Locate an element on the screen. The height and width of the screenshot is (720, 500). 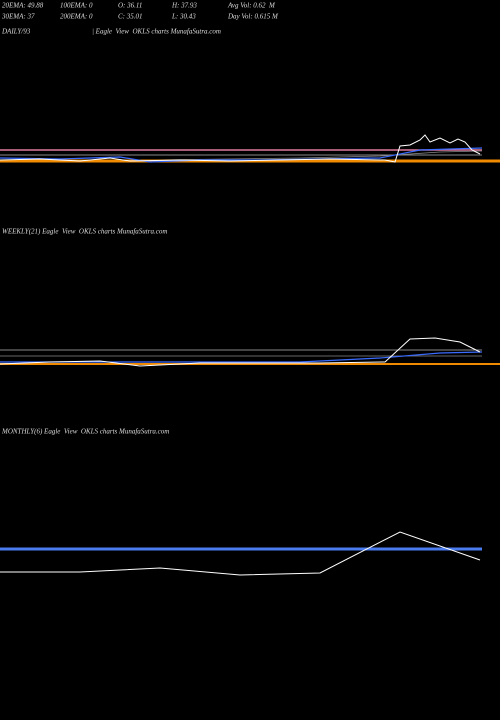
daily-lines is located at coordinates (250, 148).